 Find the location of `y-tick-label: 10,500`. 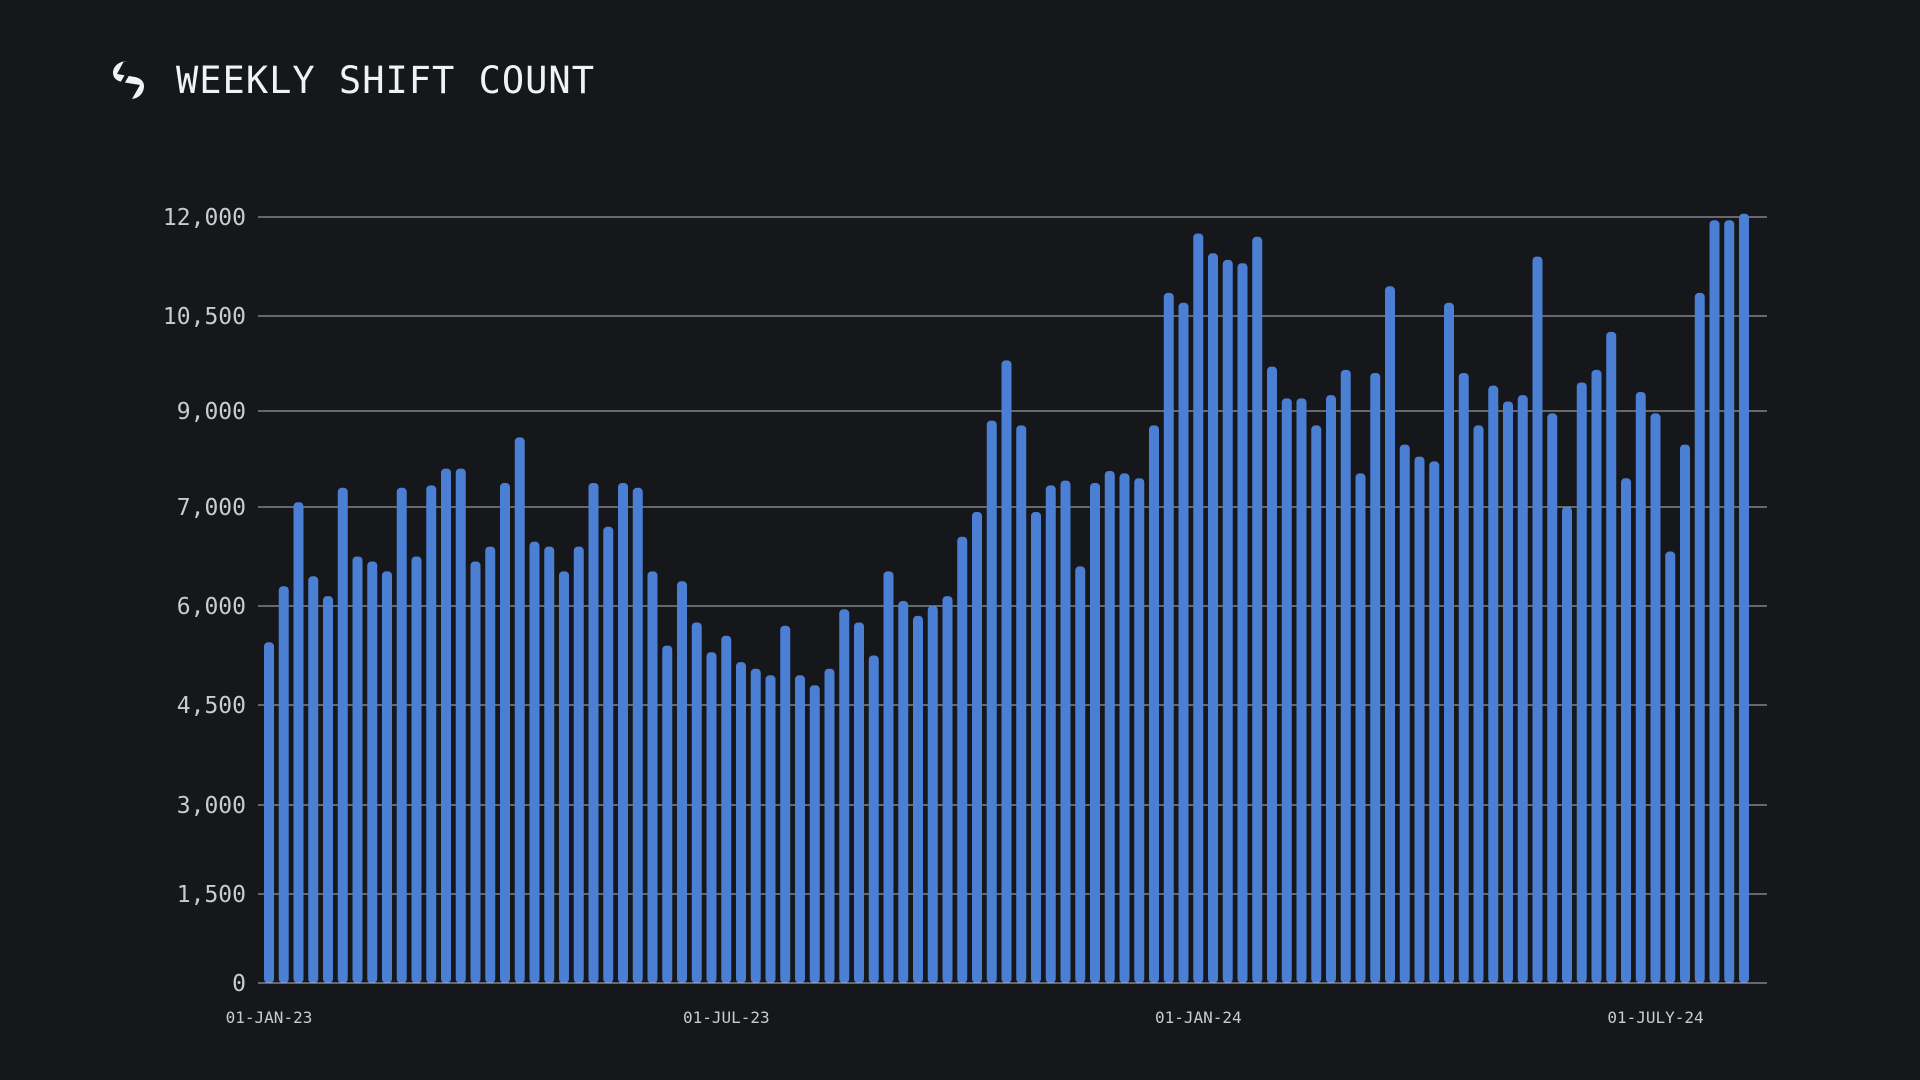

y-tick-label: 10,500 is located at coordinates (204, 317).